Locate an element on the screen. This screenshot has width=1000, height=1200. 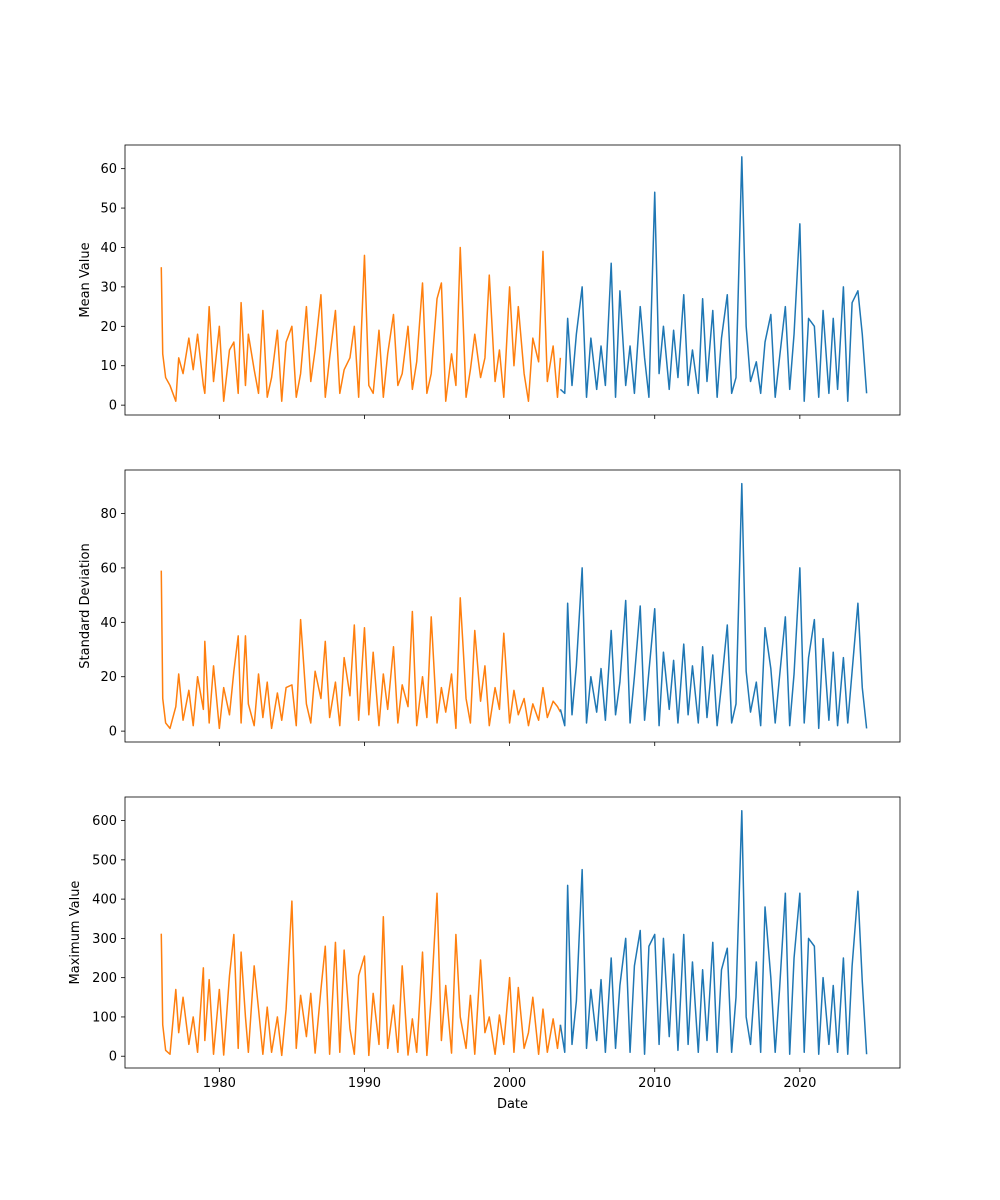
y-tick-label: 10 is located at coordinates (108, 366).